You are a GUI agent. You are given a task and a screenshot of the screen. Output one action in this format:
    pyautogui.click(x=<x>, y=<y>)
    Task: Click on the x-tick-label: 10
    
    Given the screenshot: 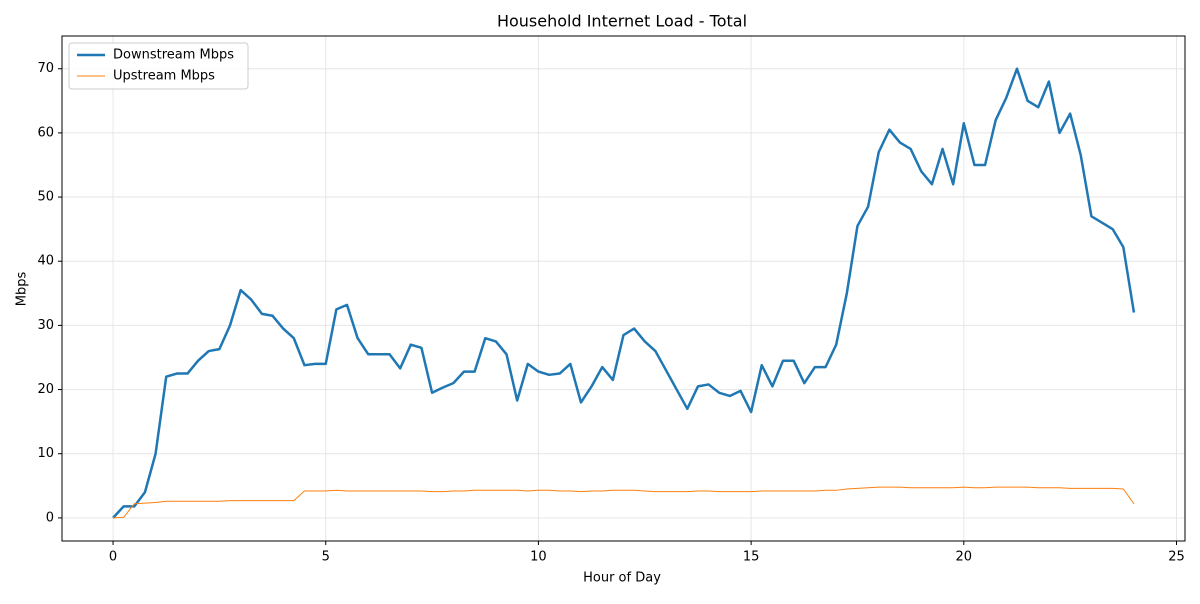 What is the action you would take?
    pyautogui.click(x=538, y=557)
    